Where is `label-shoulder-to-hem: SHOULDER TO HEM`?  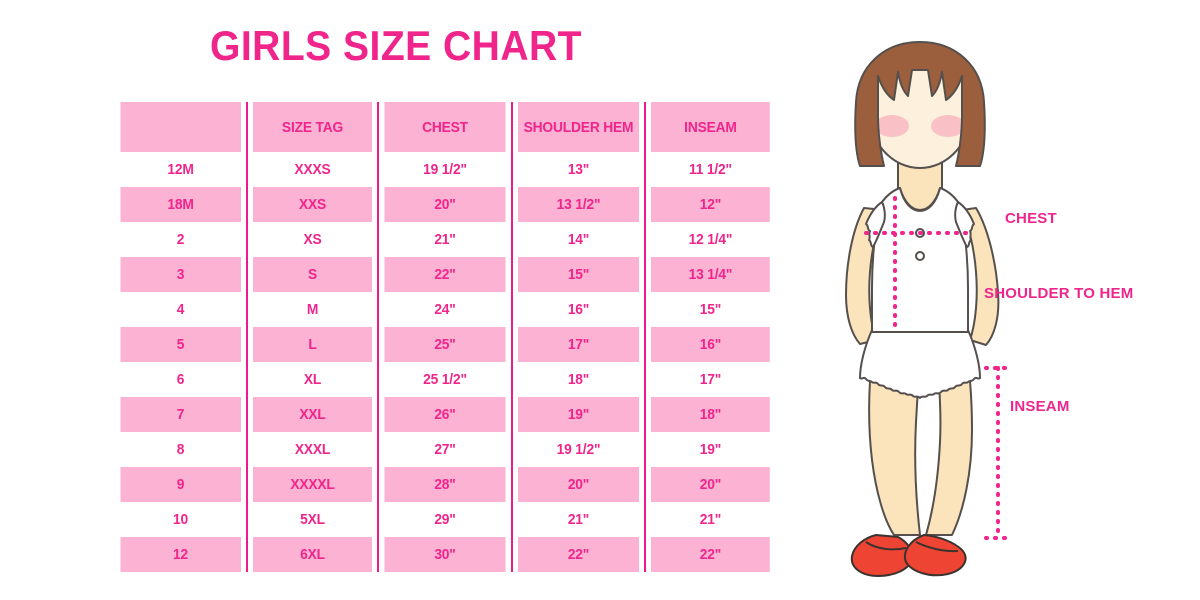
label-shoulder-to-hem: SHOULDER TO HEM is located at coordinates (1059, 293).